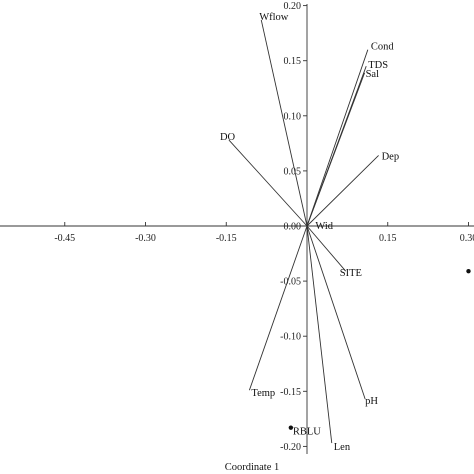 Image resolution: width=474 pixels, height=474 pixels. I want to click on x-tick-label: -0.15, so click(226, 238).